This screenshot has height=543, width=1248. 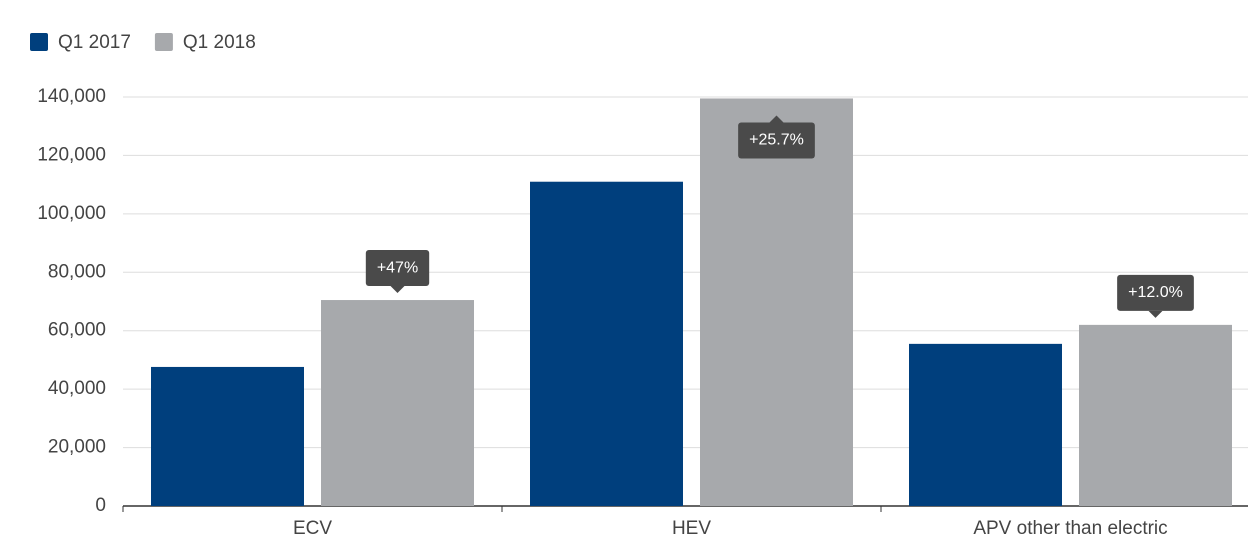 What do you see at coordinates (71, 213) in the screenshot?
I see `y-tick-label: 100,000` at bounding box center [71, 213].